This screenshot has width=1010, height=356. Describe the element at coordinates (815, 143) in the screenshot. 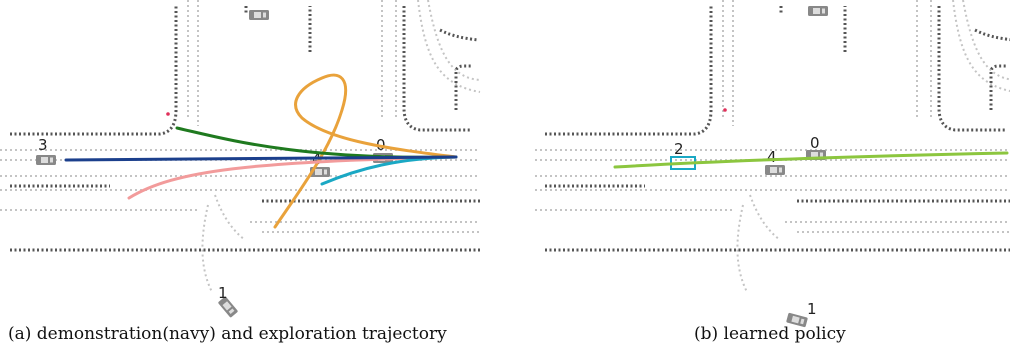

I see `vehicle-label: 0` at that location.